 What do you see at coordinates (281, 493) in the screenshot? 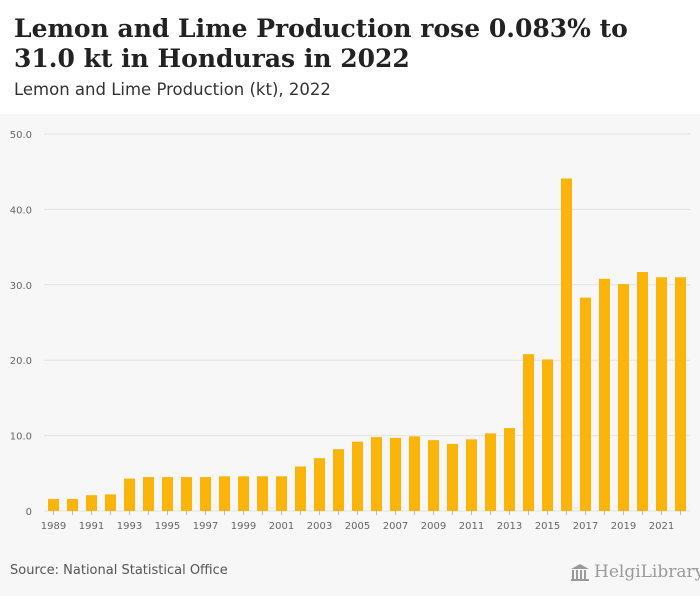
I see `bar: 2001: 4.6` at bounding box center [281, 493].